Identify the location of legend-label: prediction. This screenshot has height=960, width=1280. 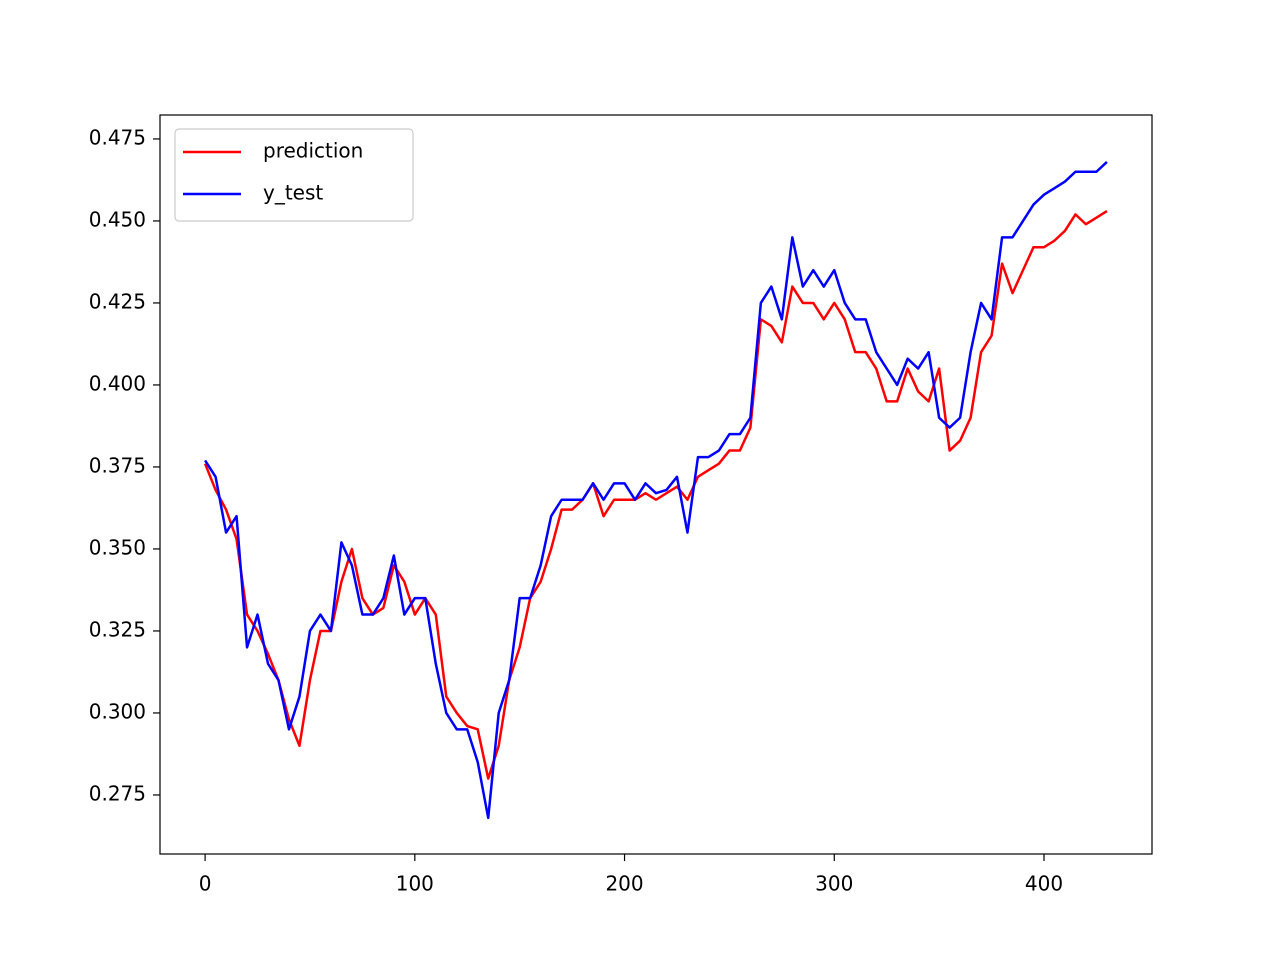
(313, 151).